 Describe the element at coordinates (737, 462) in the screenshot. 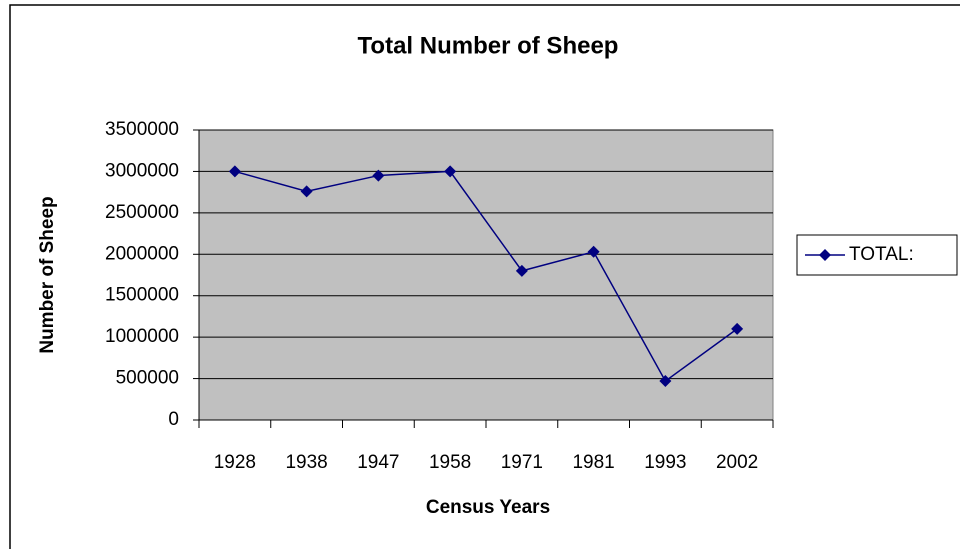

I see `x-tick-label: 2002` at that location.